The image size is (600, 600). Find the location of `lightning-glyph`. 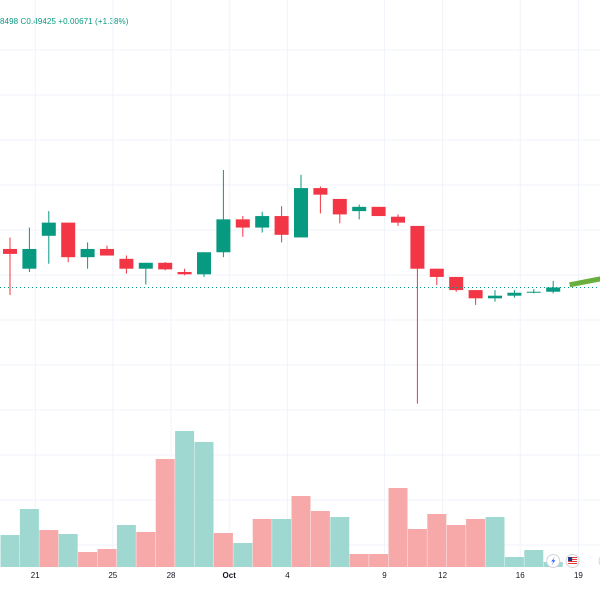

lightning-glyph is located at coordinates (553, 561).